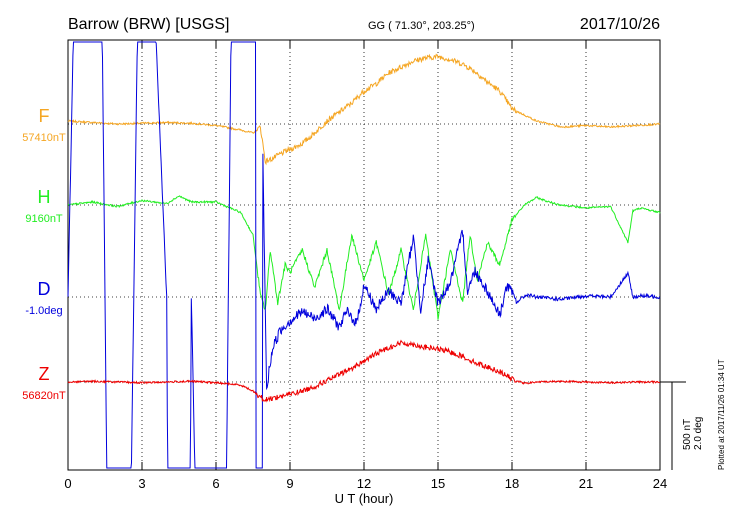 The image size is (730, 525). What do you see at coordinates (44, 138) in the screenshot?
I see `series-baseline-f: 57410nT` at bounding box center [44, 138].